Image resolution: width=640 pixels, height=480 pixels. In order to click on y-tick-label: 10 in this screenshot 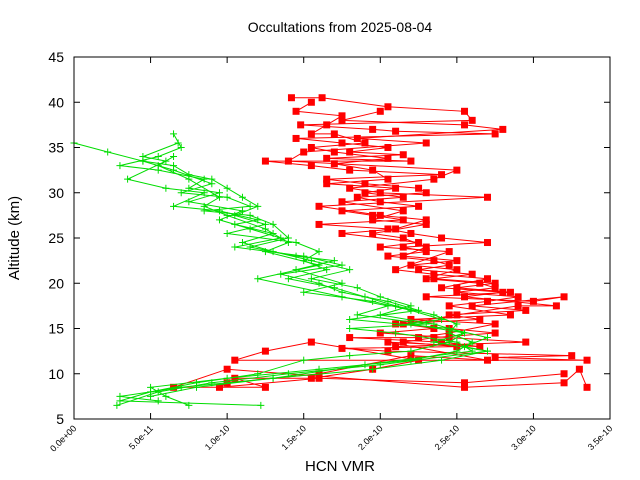, I will do `click(56, 374)`.